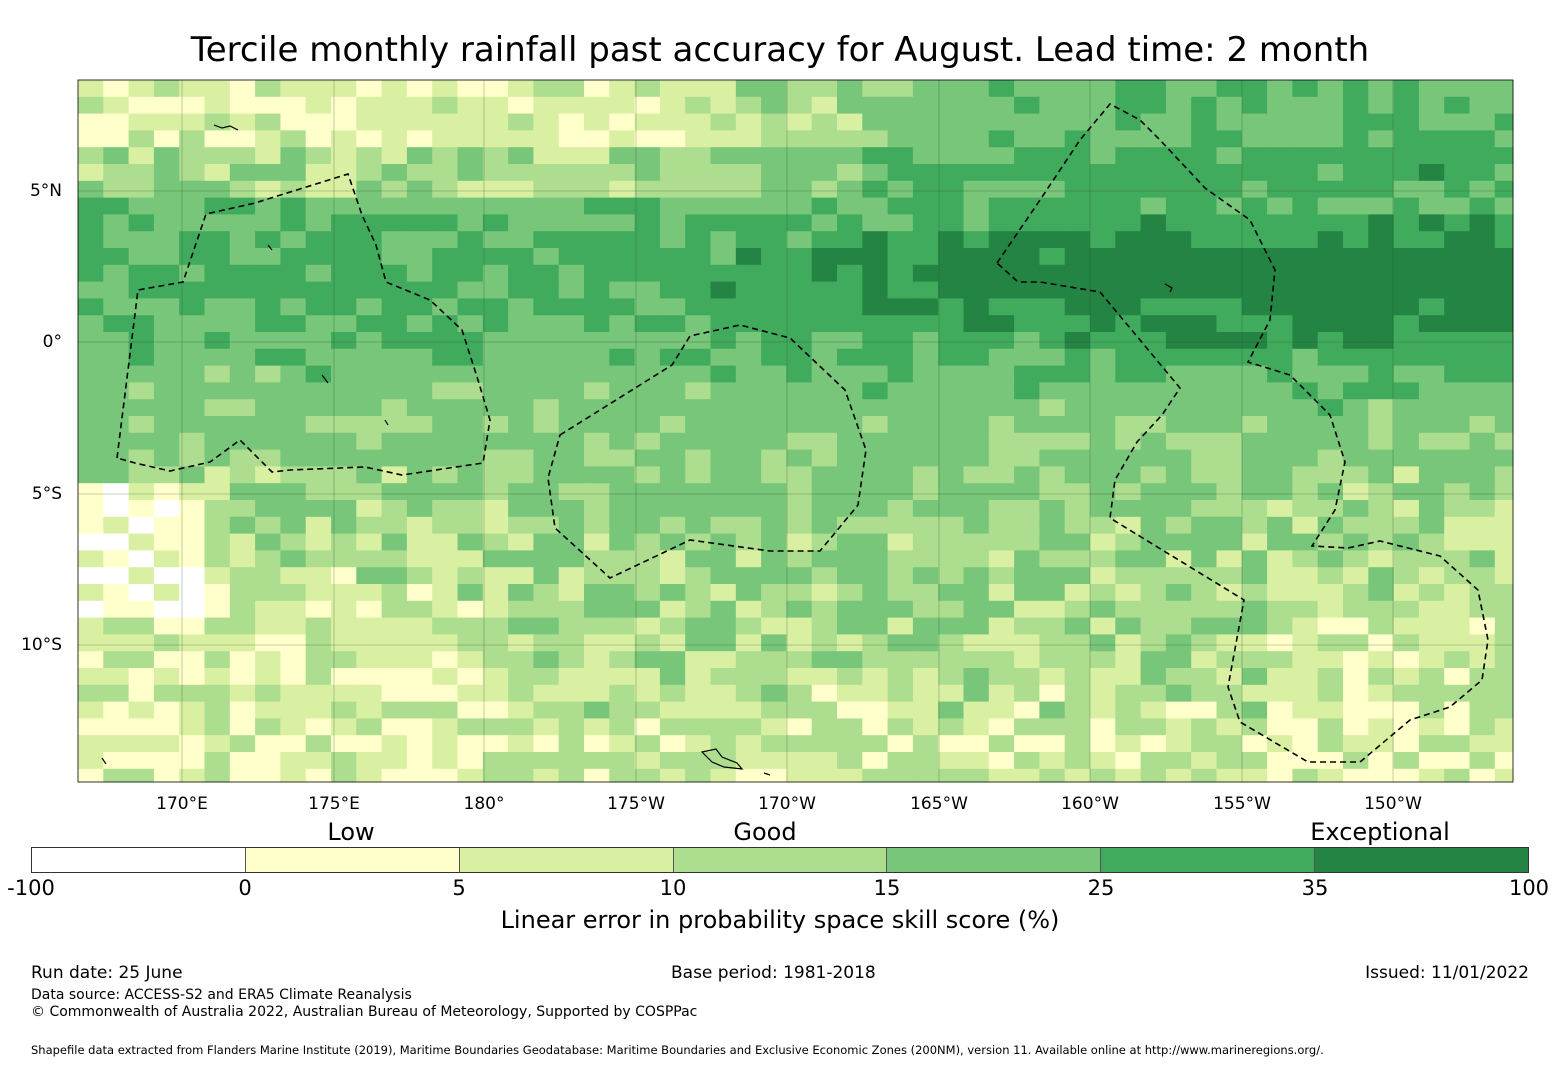 The height and width of the screenshot is (1065, 1560). I want to click on colorbar-segment, so click(352, 860).